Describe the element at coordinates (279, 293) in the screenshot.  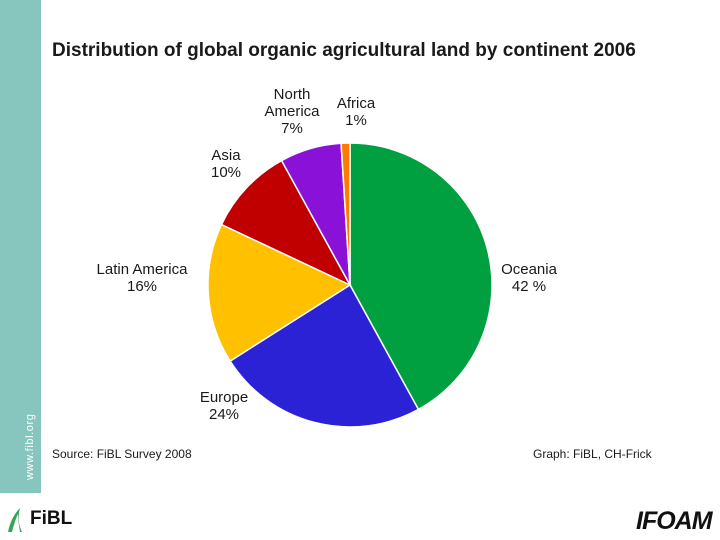
I see `pie-slice-latin-america` at that location.